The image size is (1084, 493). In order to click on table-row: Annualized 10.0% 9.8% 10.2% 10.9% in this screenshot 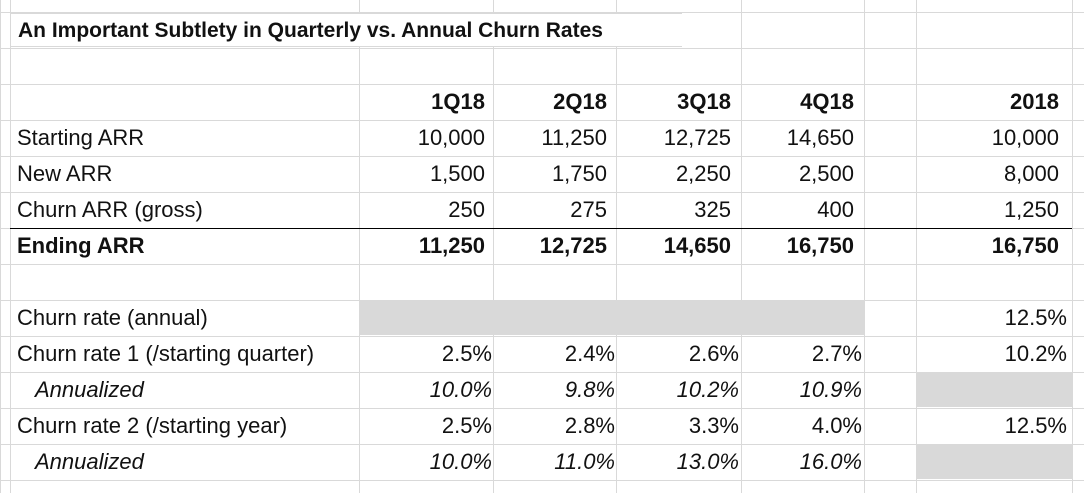, I will do `click(542, 390)`.